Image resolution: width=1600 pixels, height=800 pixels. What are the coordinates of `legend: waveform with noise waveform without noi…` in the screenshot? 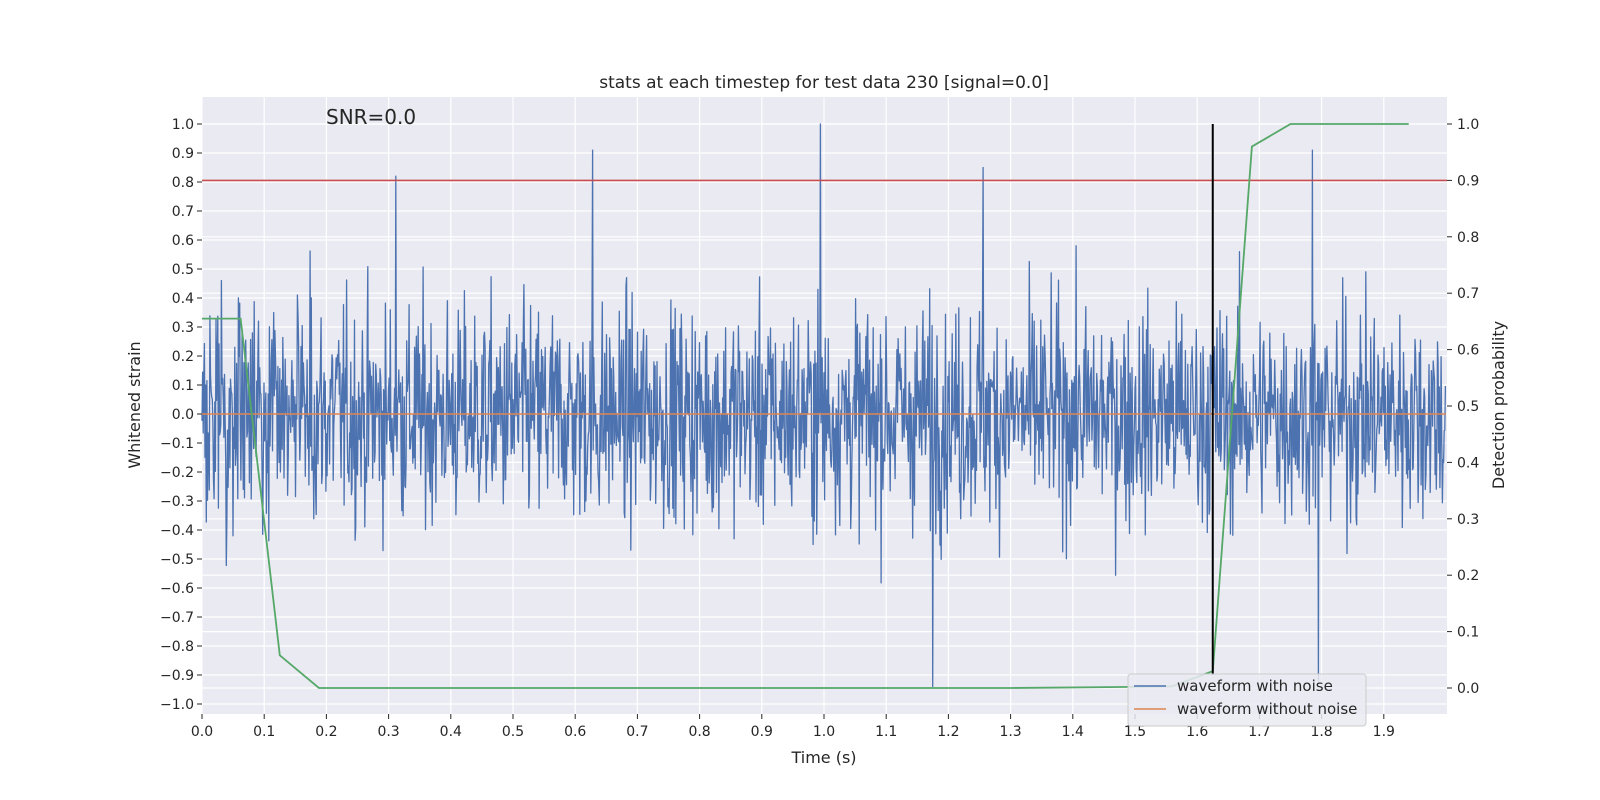 It's located at (1247, 700).